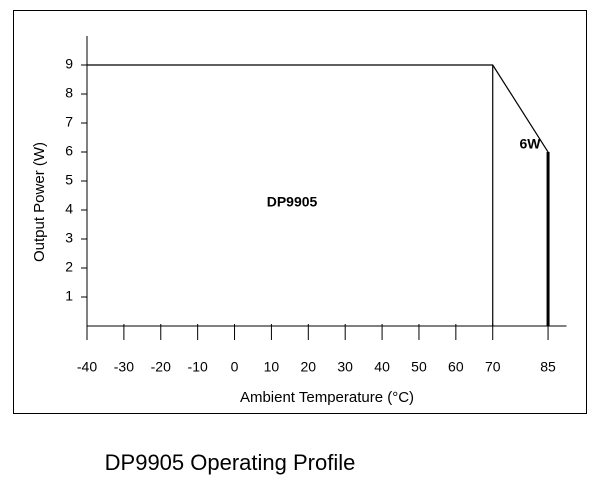 The height and width of the screenshot is (481, 610). What do you see at coordinates (198, 367) in the screenshot?
I see `x-tick-label: -10` at bounding box center [198, 367].